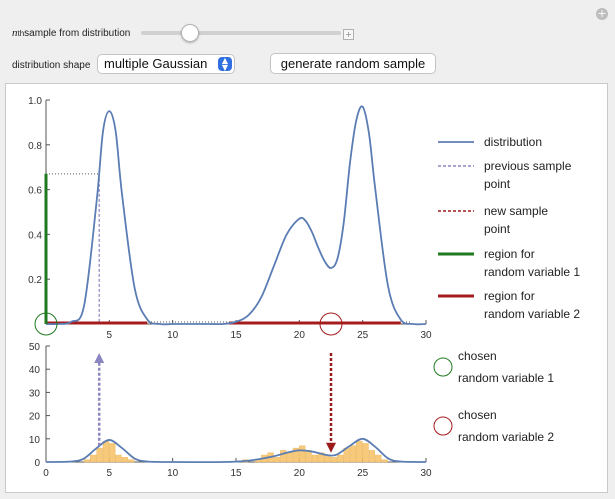  Describe the element at coordinates (426, 473) in the screenshot. I see `bottom-x-tick-label-6: 30` at that location.